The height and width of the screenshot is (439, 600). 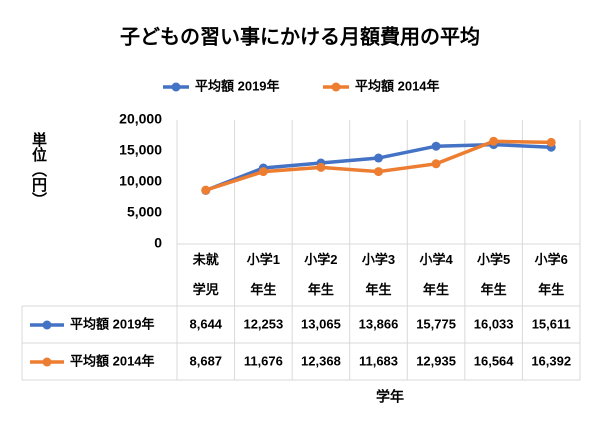 What do you see at coordinates (205, 274) in the screenshot?
I see `x-tick-label: 未就 学児` at bounding box center [205, 274].